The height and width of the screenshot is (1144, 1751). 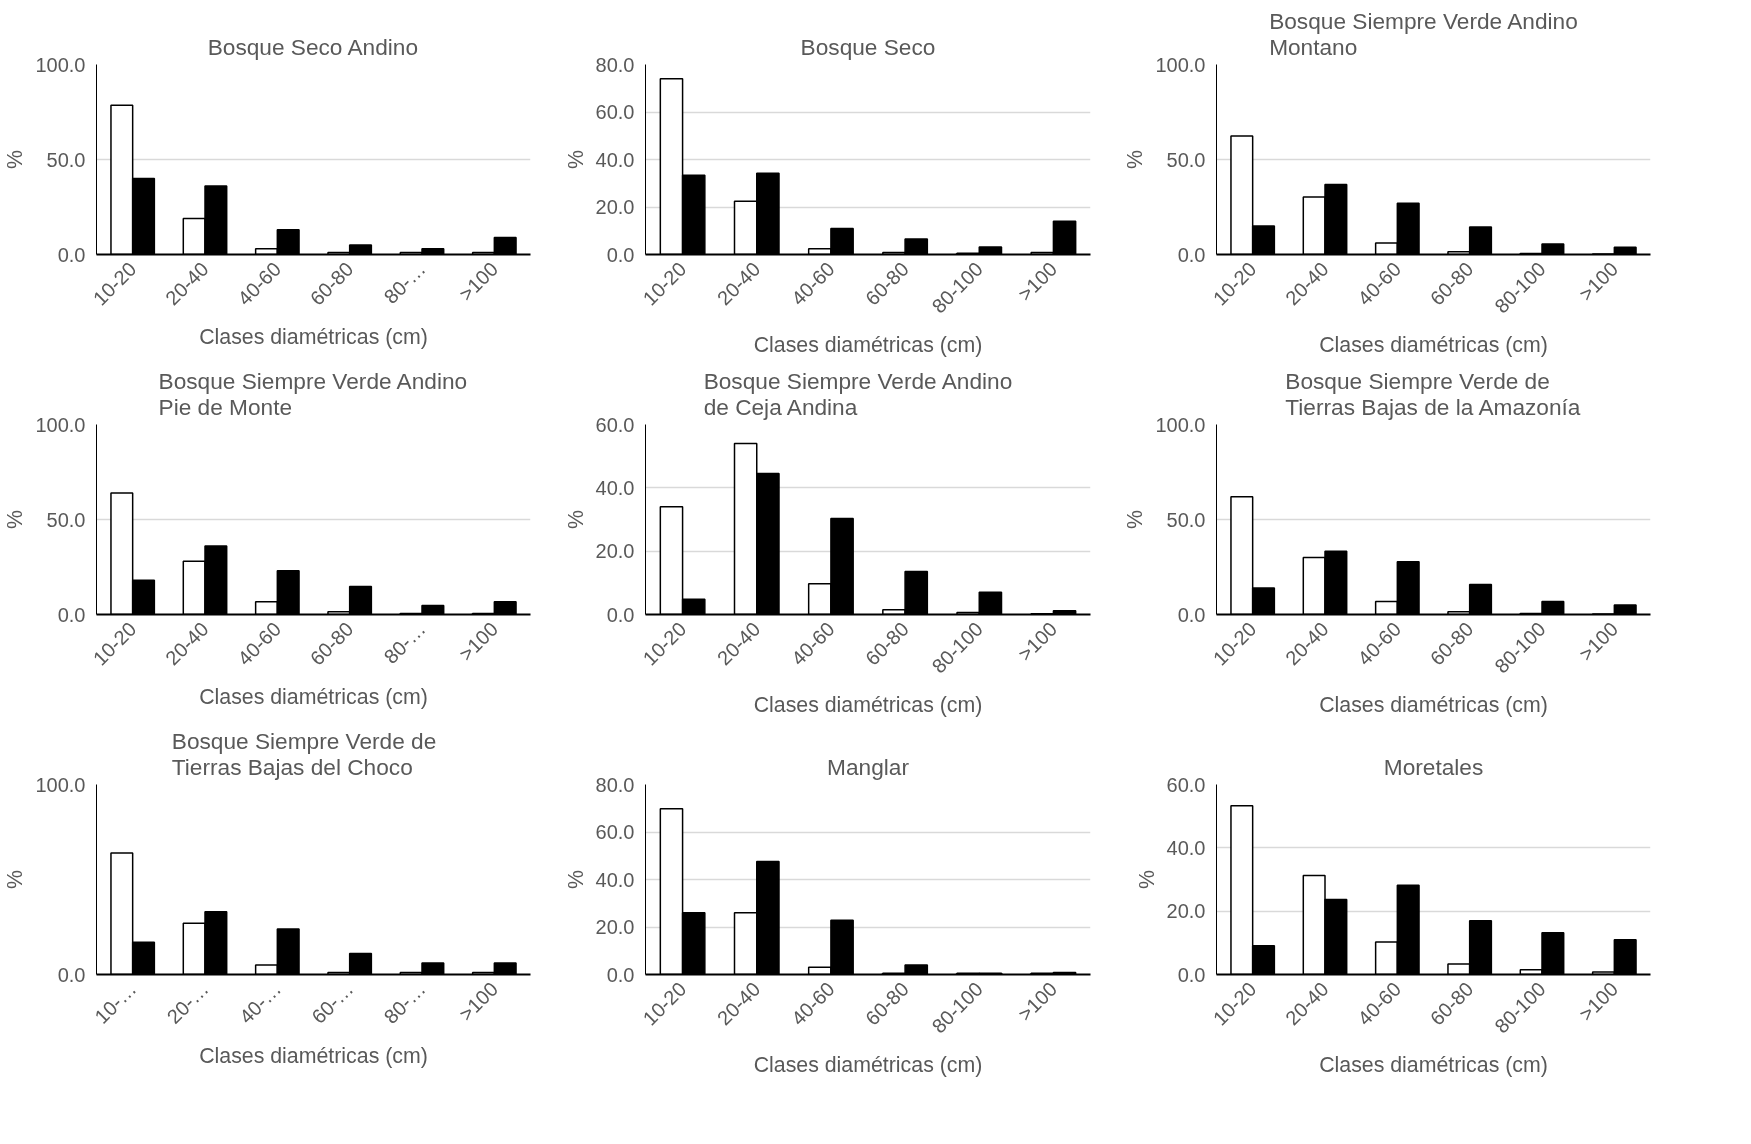 What do you see at coordinates (1433, 393) in the screenshot?
I see `chart-title: Bosque Siempre Verde de Tierras Bajas de la Amazonía` at bounding box center [1433, 393].